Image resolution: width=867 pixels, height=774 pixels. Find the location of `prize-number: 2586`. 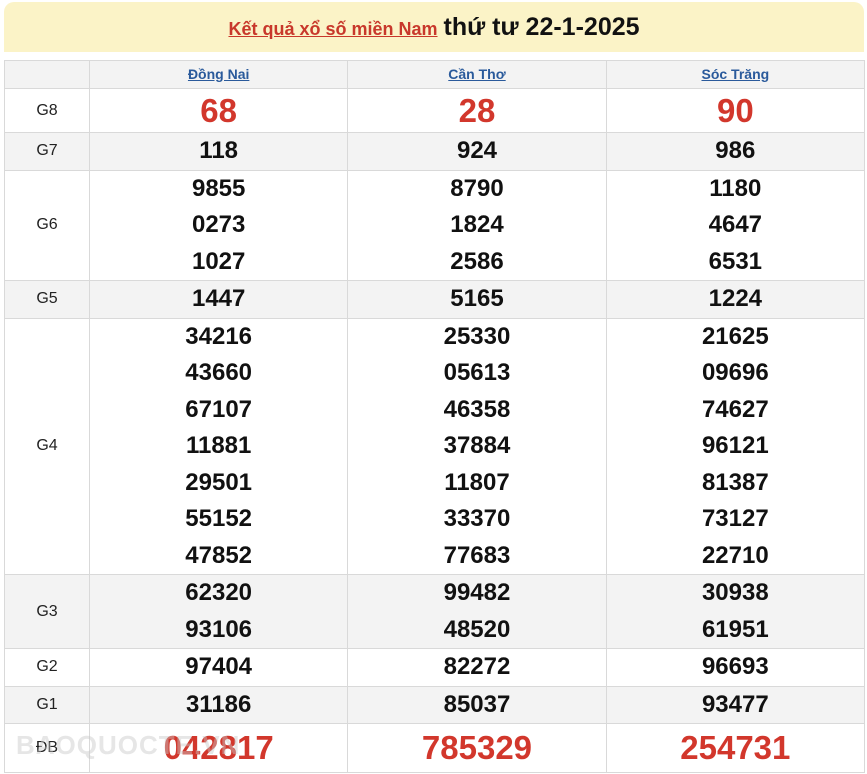

prize-number: 2586 is located at coordinates (477, 261).